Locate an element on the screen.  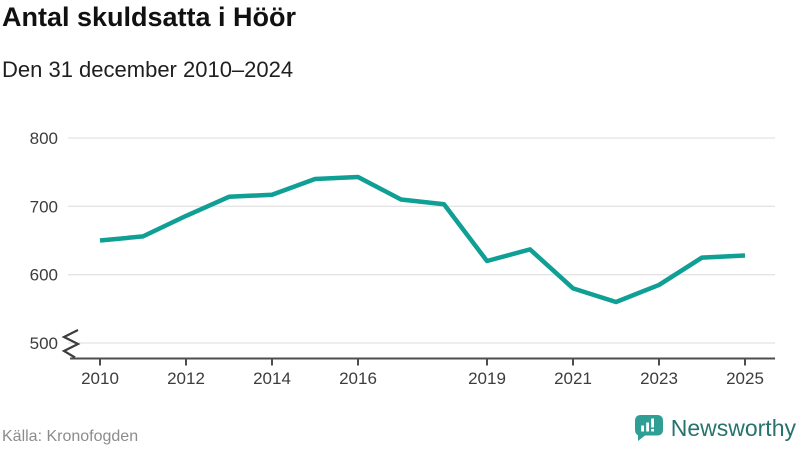
x-axis-label: 2021 is located at coordinates (573, 378).